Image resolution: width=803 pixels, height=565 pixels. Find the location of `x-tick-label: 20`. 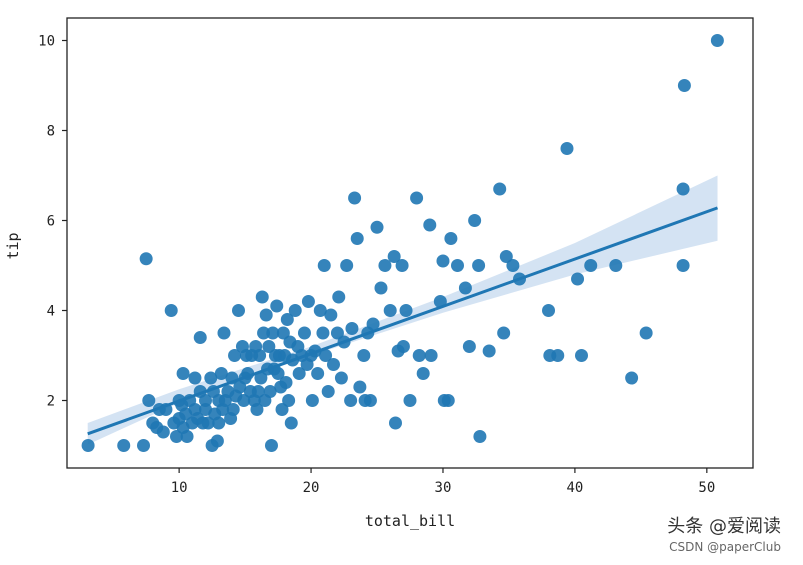

x-tick-label: 20 is located at coordinates (311, 488).